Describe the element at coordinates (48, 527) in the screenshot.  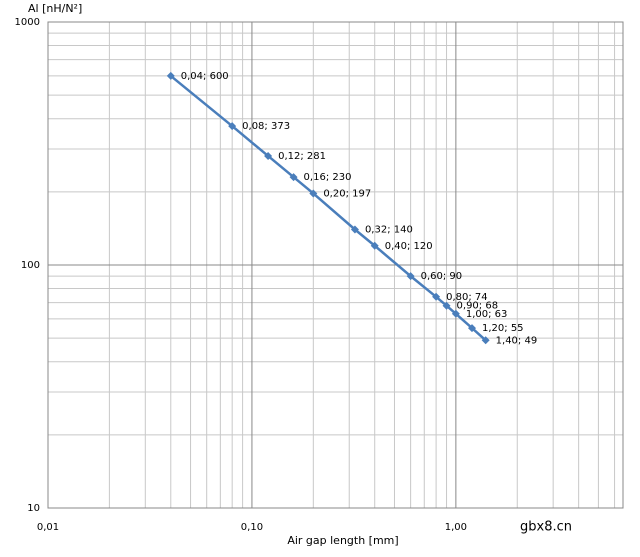
I see `x-tick-label: 0,01` at that location.